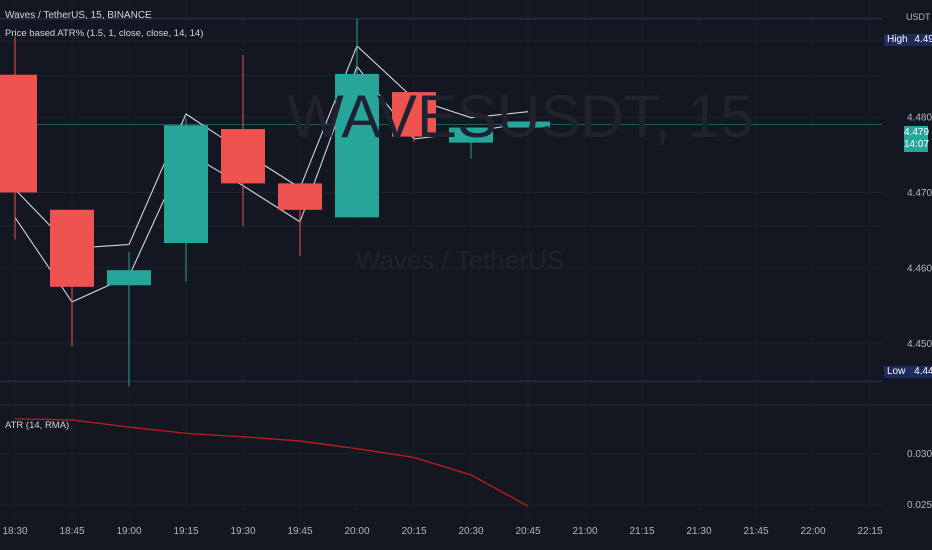 This screenshot has width=932, height=550. I want to click on price-tick-label: 4.480, so click(919, 117).